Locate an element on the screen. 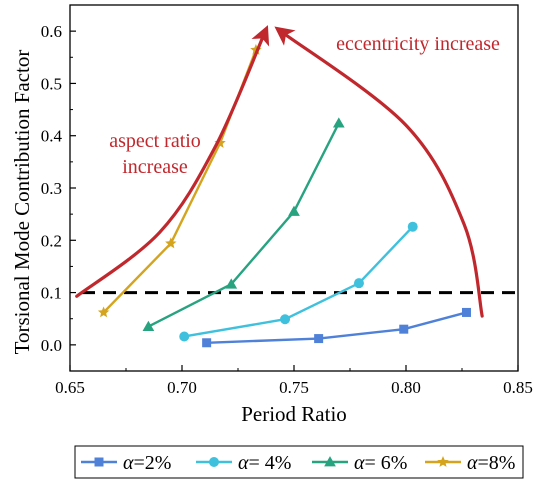 This screenshot has height=486, width=550. legend-label: α=8% is located at coordinates (491, 463).